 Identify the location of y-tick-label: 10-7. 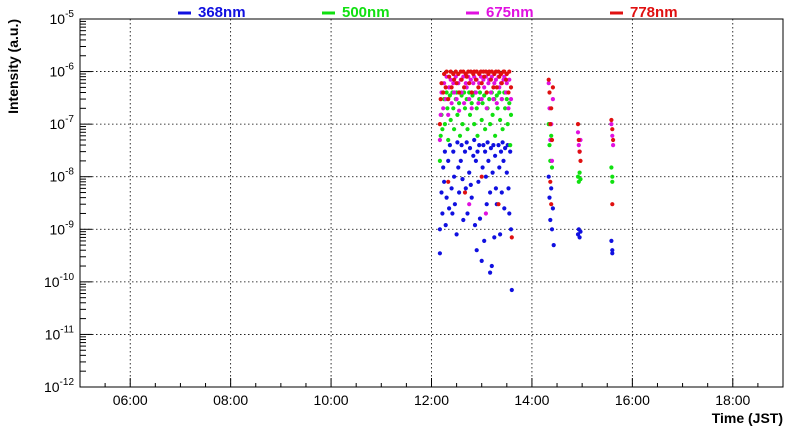
(62, 123).